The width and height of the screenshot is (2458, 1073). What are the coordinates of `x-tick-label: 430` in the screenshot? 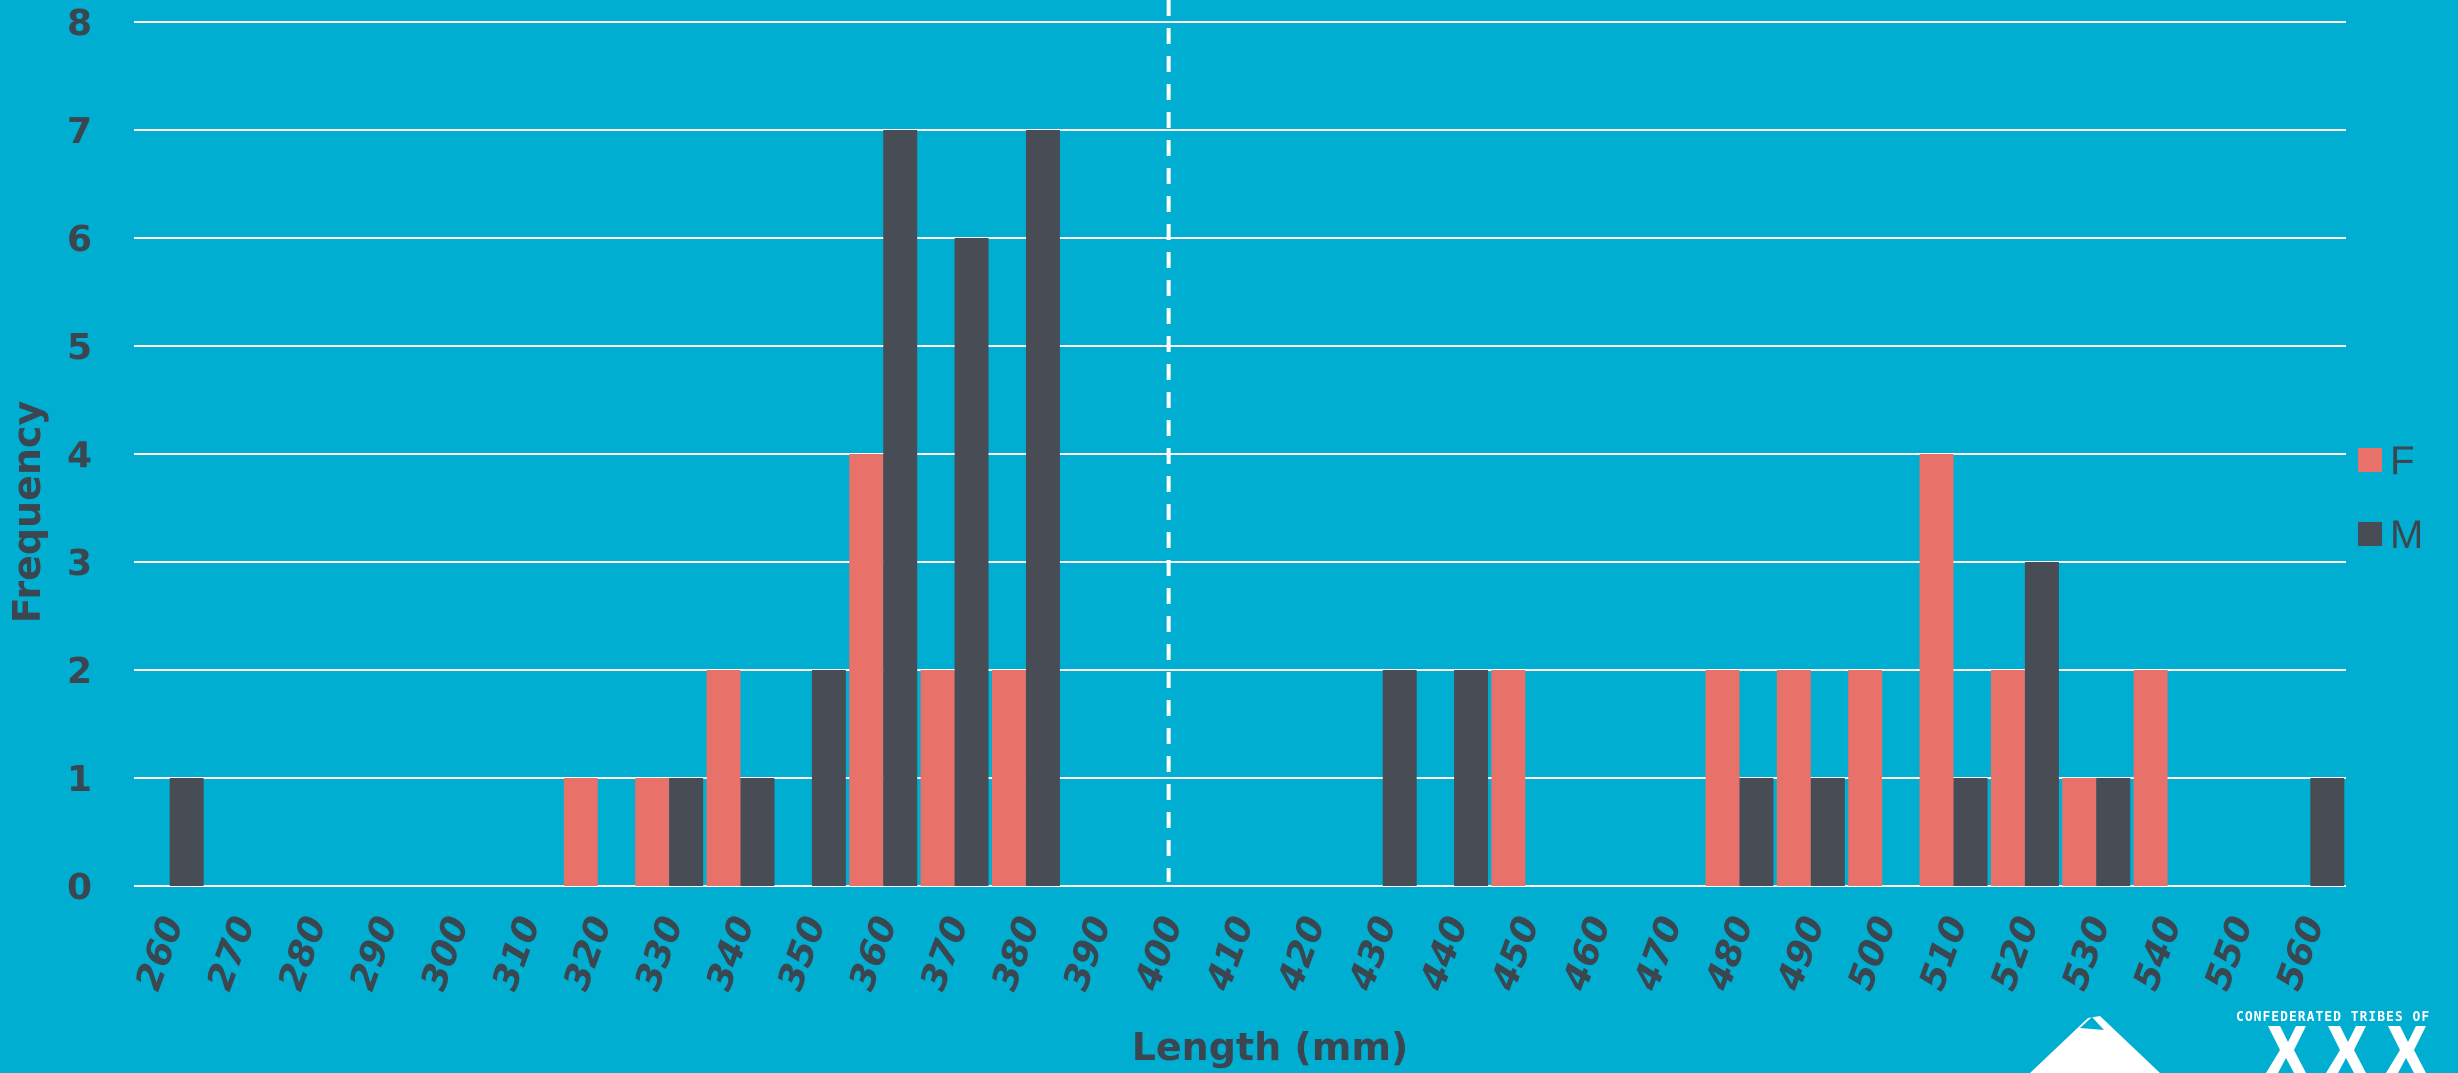 It's located at (1373, 954).